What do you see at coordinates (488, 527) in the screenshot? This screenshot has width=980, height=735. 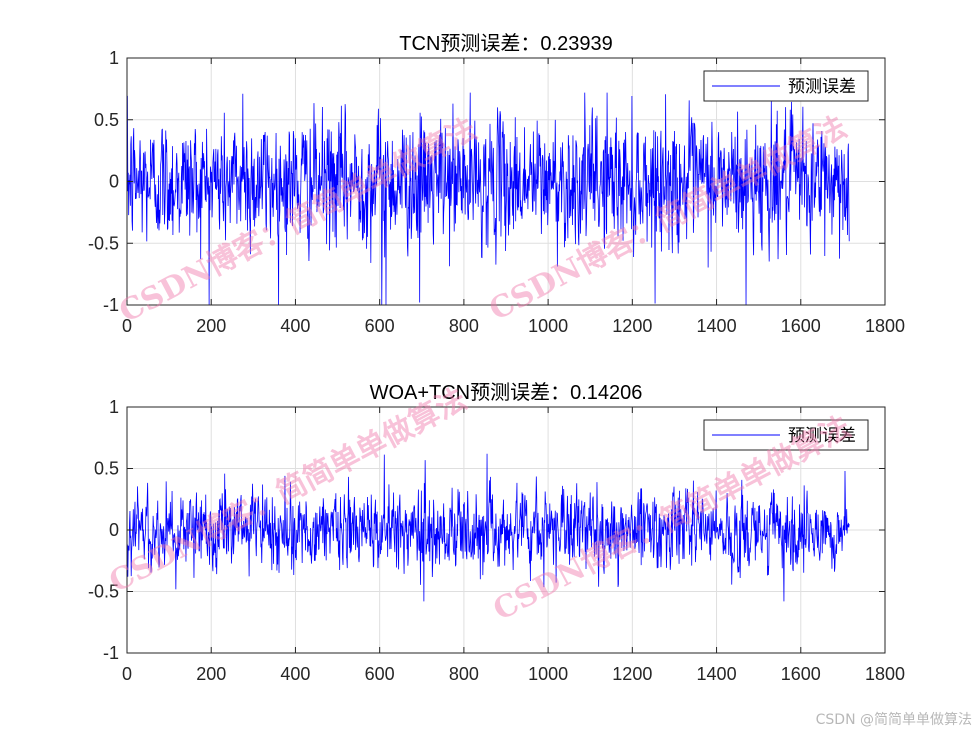 I see `series-line-预测误差` at bounding box center [488, 527].